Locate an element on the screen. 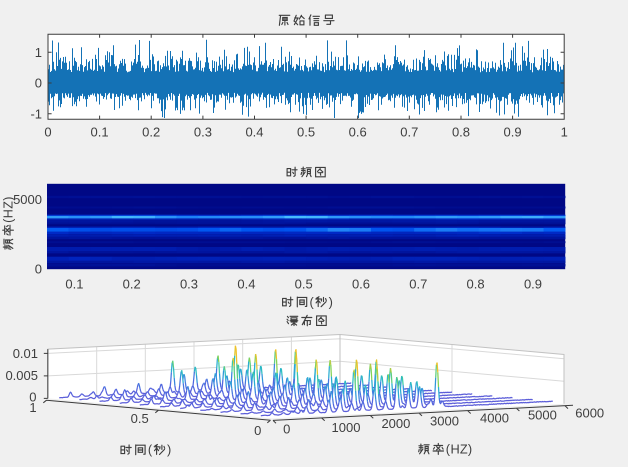 This screenshot has height=467, width=628. svg-text: 2000 is located at coordinates (395, 423).